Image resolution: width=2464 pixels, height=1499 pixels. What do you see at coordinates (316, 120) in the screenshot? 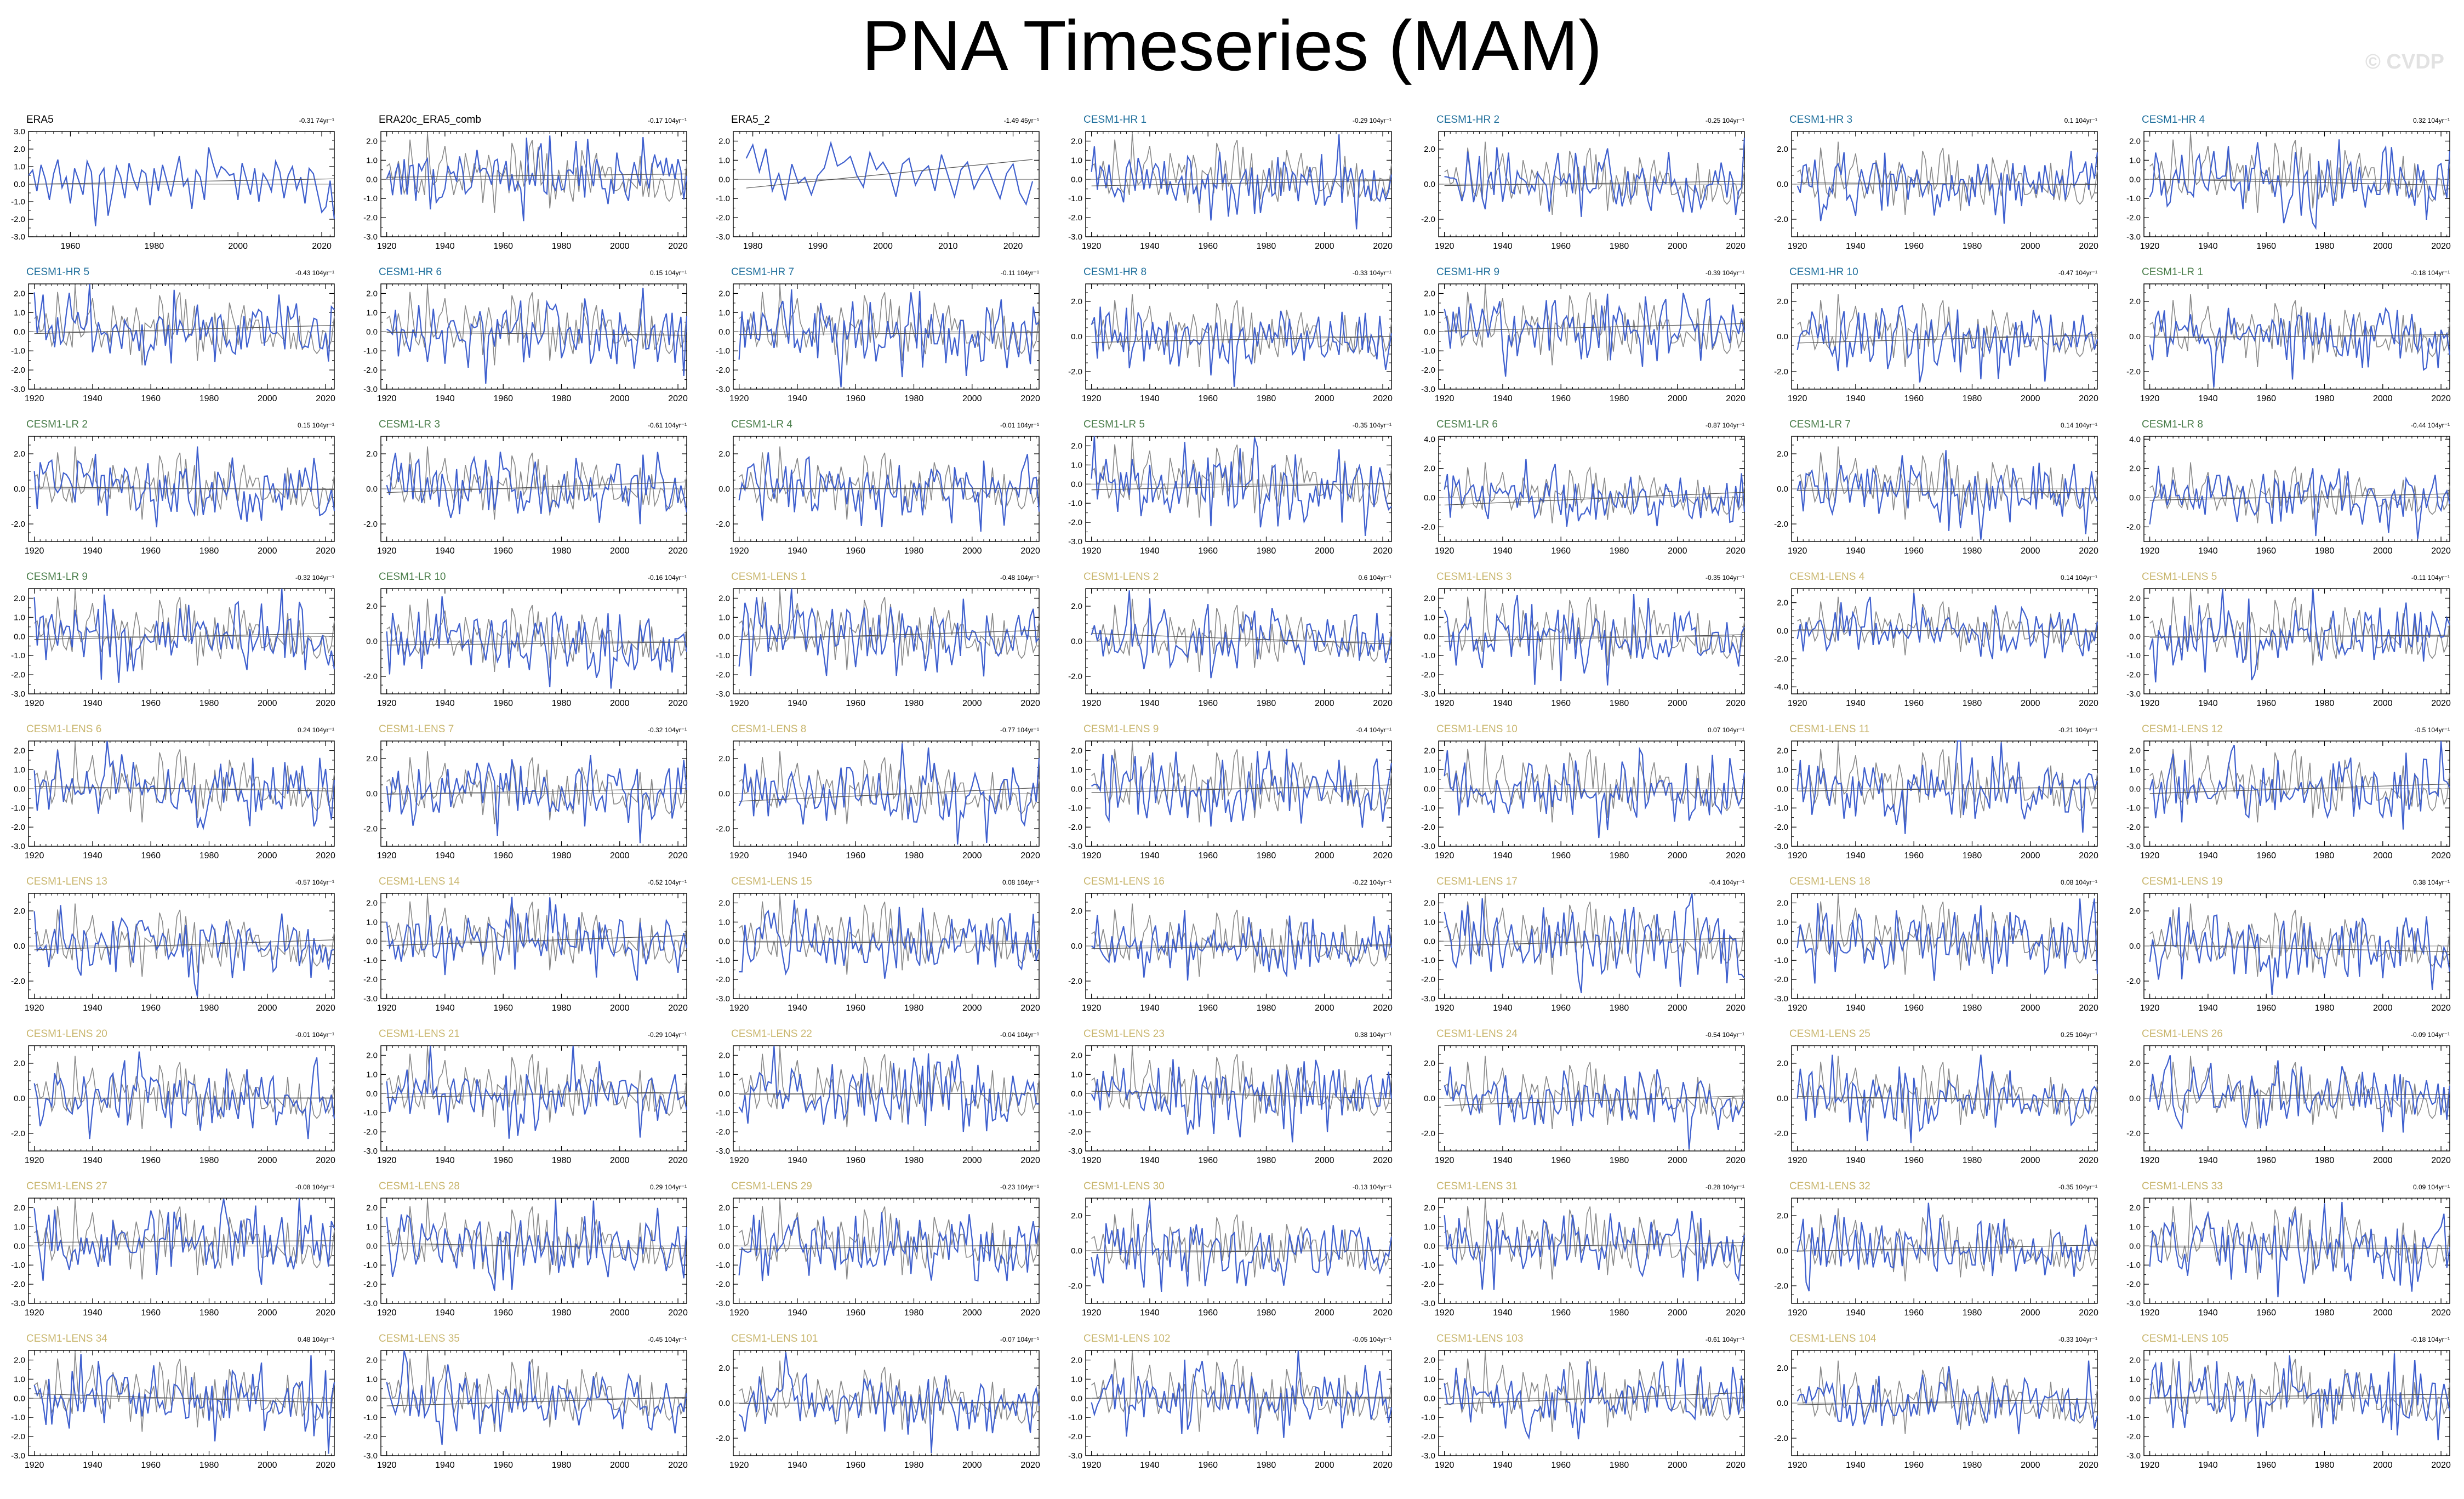
I see `panel-trend: -0.31 74yr⁻¹` at bounding box center [316, 120].